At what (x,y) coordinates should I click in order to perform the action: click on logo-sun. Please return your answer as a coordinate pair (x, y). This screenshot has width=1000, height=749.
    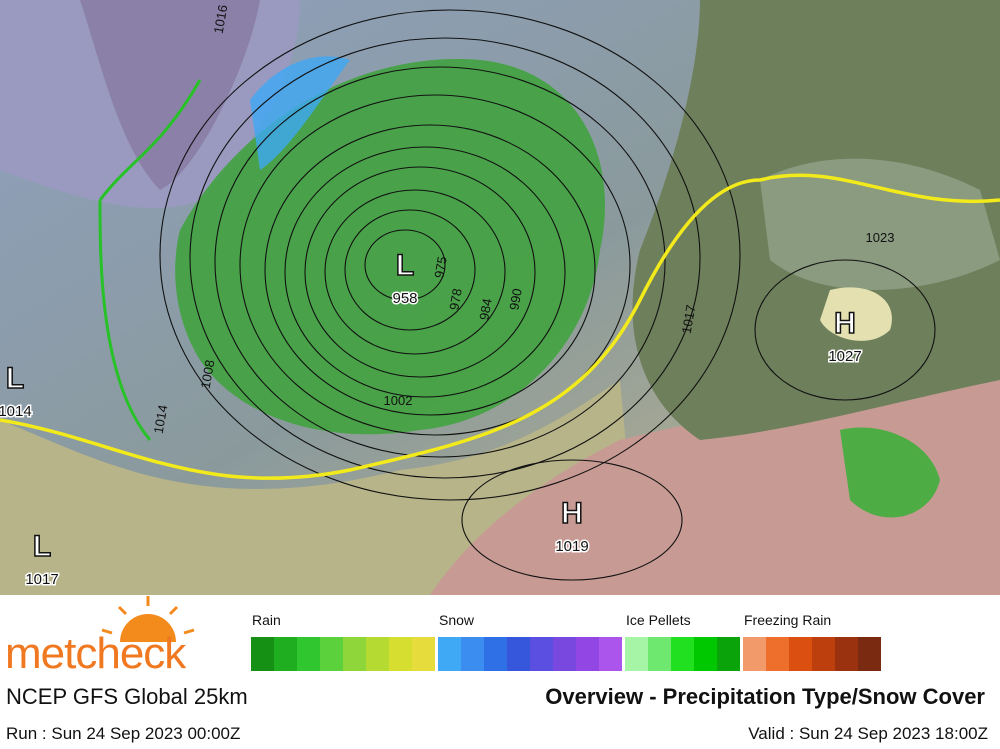
    Looking at the image, I should click on (148, 628).